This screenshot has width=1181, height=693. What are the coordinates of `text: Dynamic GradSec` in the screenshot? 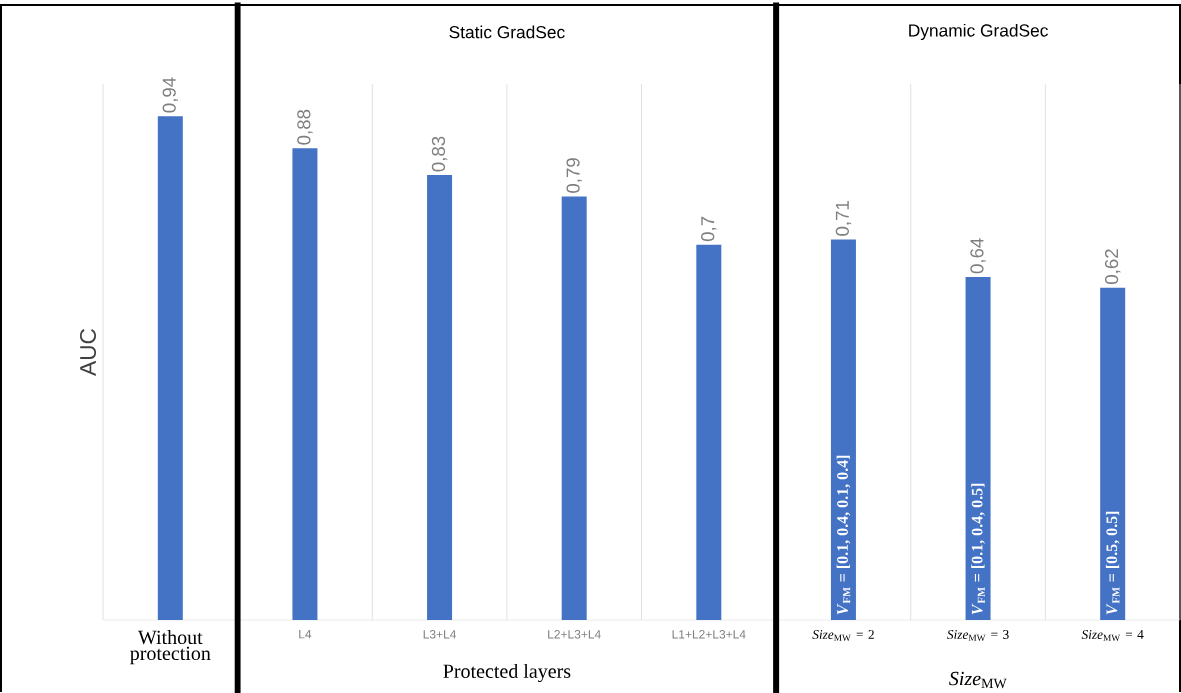 It's located at (978, 32).